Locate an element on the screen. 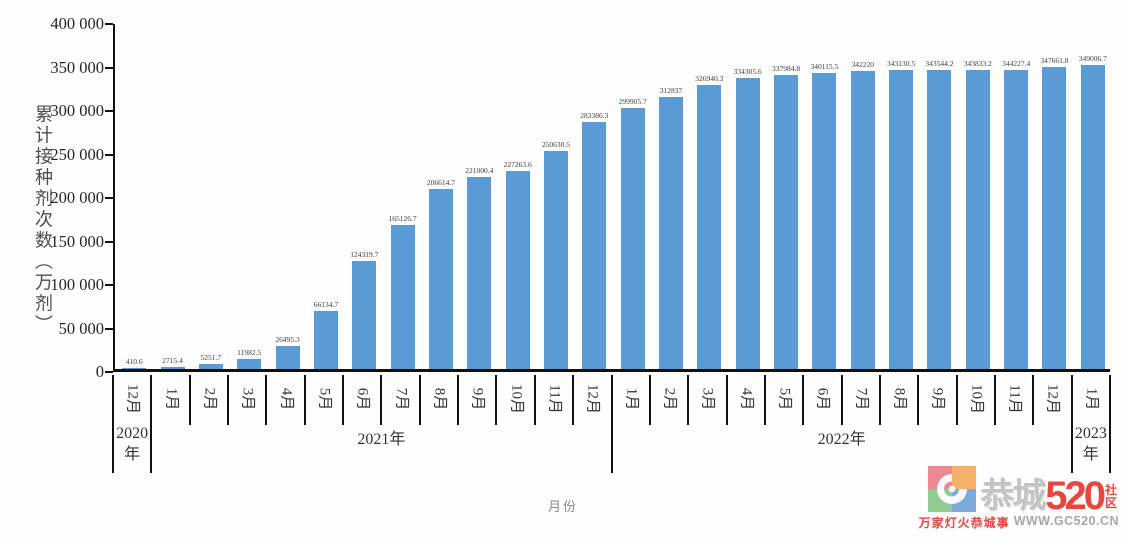 The image size is (1127, 537). bar-value-label: 343544.2 is located at coordinates (939, 64).